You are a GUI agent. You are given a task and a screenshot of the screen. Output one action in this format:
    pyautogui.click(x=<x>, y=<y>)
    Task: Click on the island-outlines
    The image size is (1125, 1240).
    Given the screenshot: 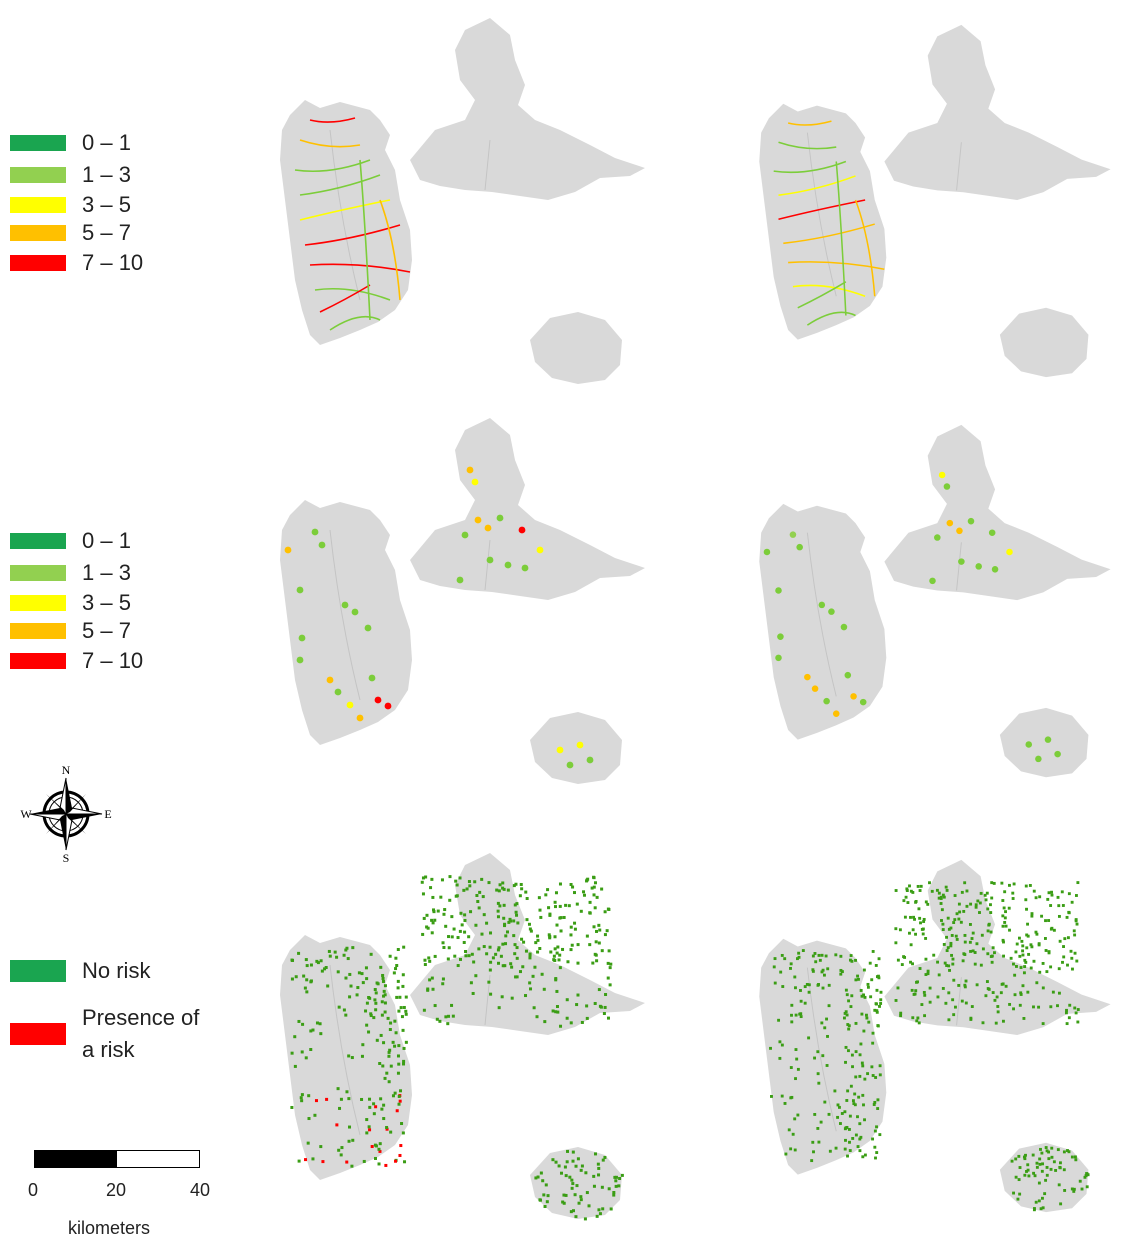 What is the action you would take?
    pyautogui.click(x=935, y=601)
    